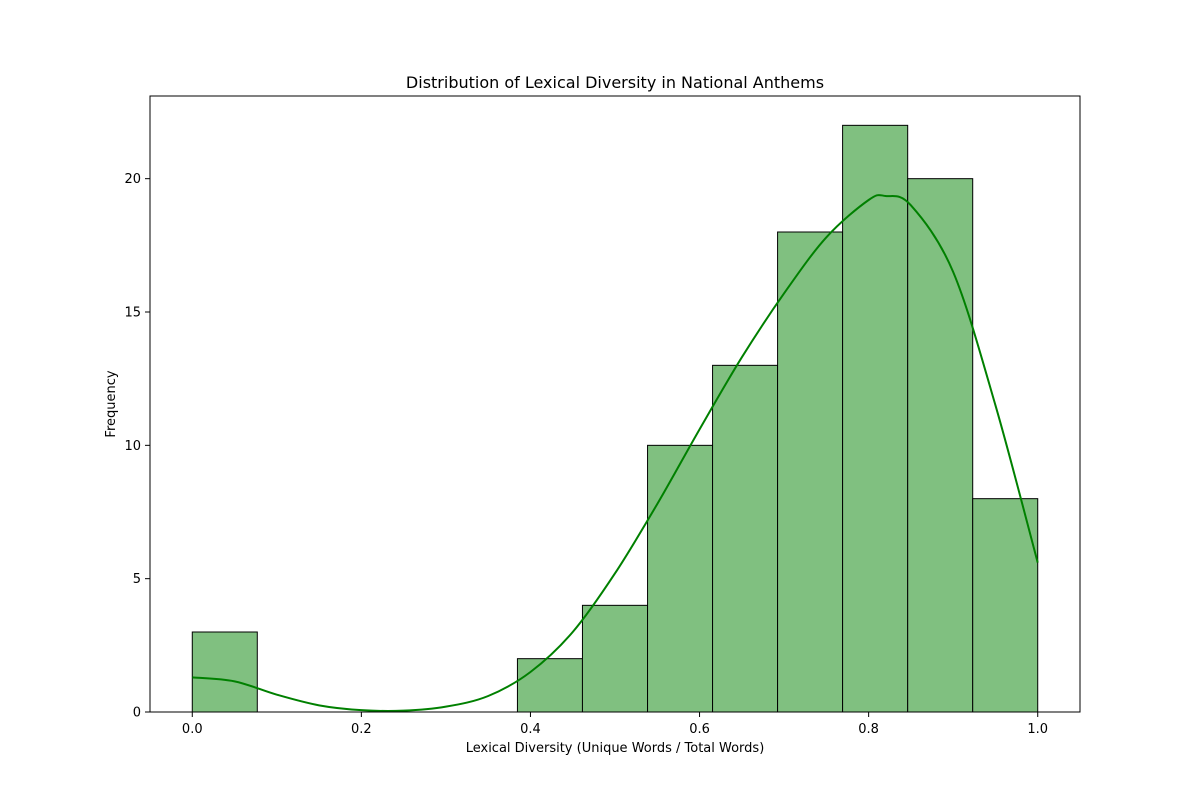 The width and height of the screenshot is (1200, 800). What do you see at coordinates (132, 313) in the screenshot?
I see `y-tick-label: 15` at bounding box center [132, 313].